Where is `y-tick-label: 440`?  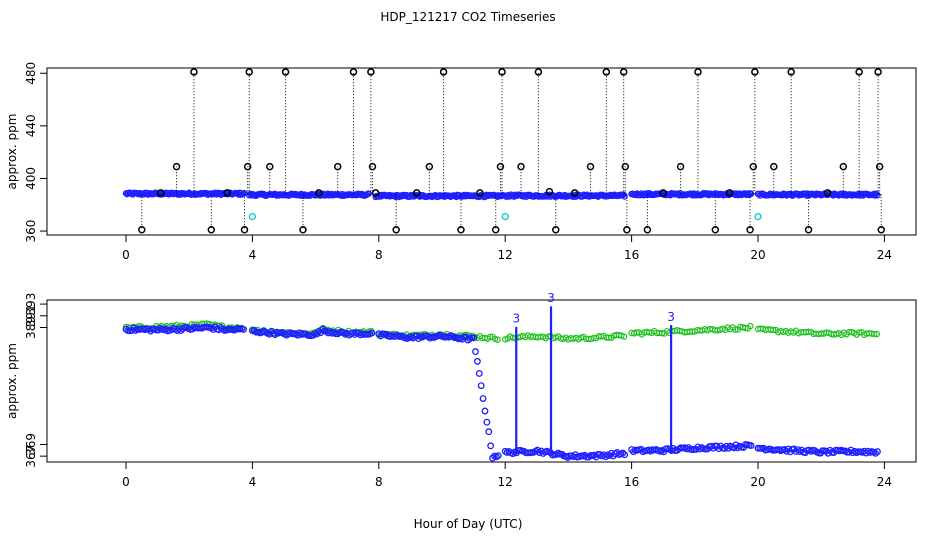 y-tick-label: 440 is located at coordinates (31, 125).